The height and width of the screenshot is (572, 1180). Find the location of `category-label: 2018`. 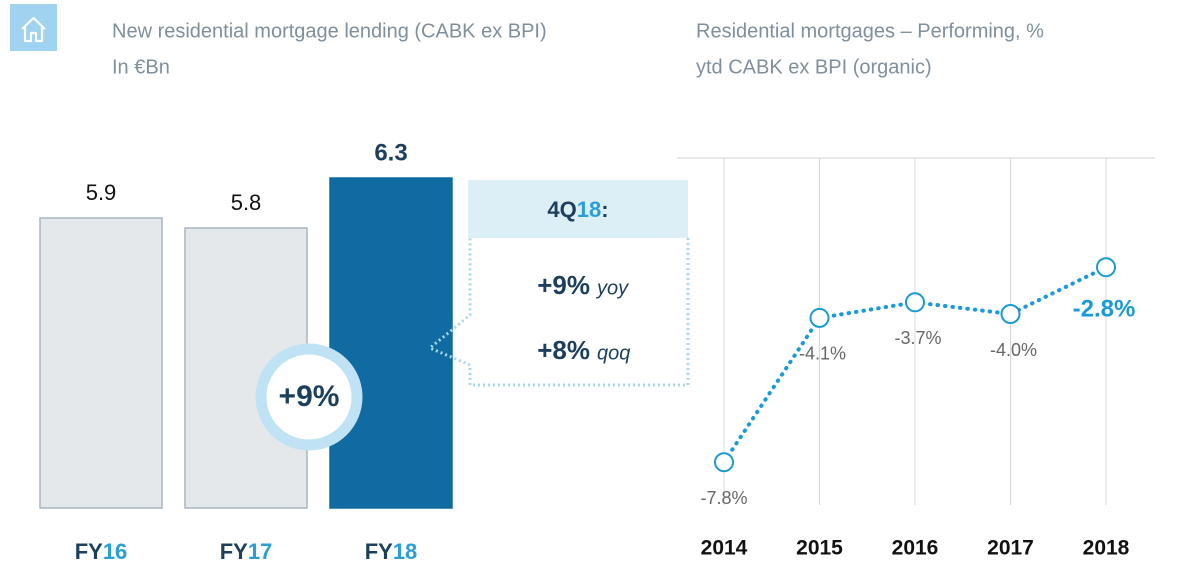

category-label: 2018 is located at coordinates (1106, 548).